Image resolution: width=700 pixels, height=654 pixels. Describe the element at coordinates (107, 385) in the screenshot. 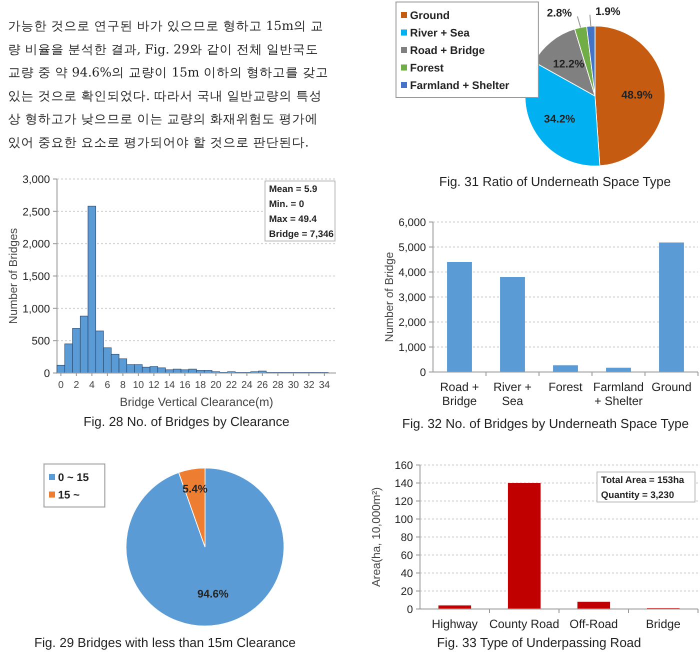

I see `x-tick-label: 6` at that location.